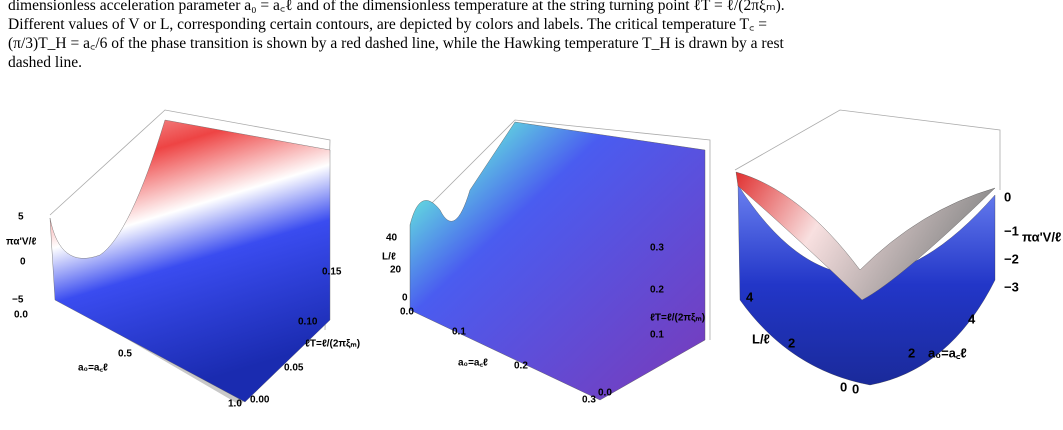 This screenshot has width=1063, height=430. Describe the element at coordinates (843, 386) in the screenshot. I see `x-tick-label: 0` at that location.